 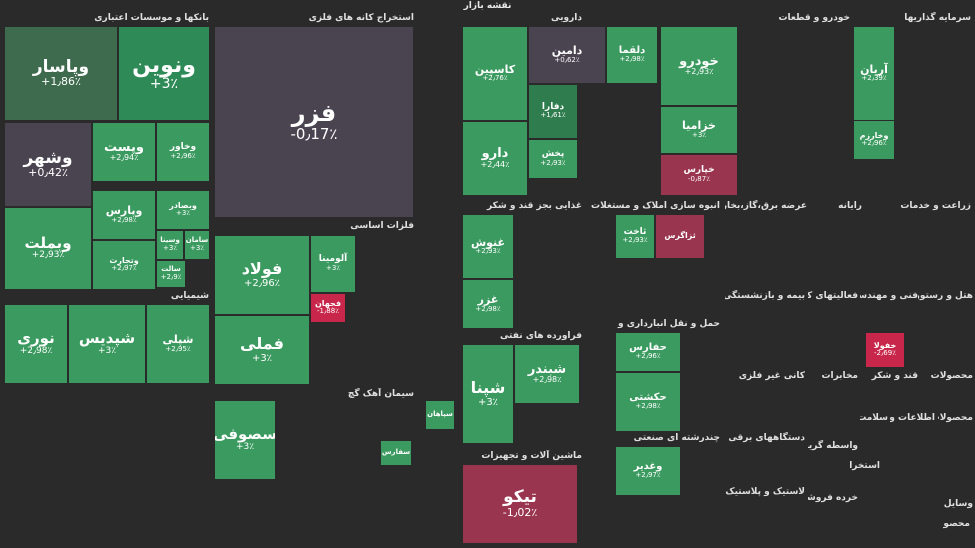 What do you see at coordinates (520, 512) in the screenshot?
I see `stock-change: -1٫02٪` at bounding box center [520, 512].